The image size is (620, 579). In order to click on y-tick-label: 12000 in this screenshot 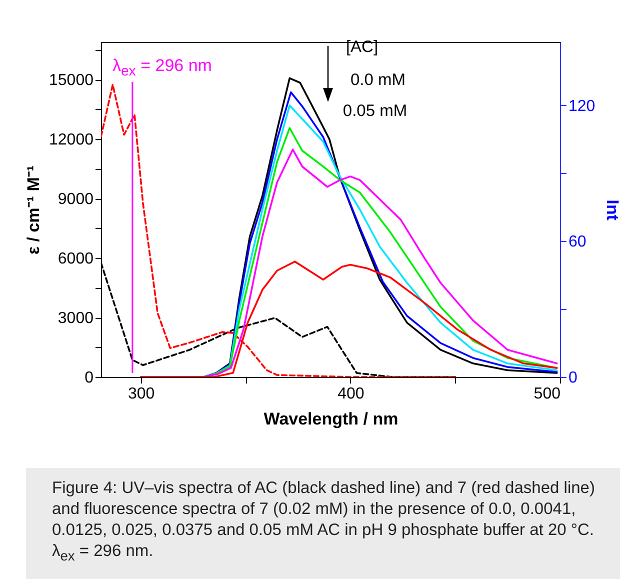, I will do `click(71, 140)`.